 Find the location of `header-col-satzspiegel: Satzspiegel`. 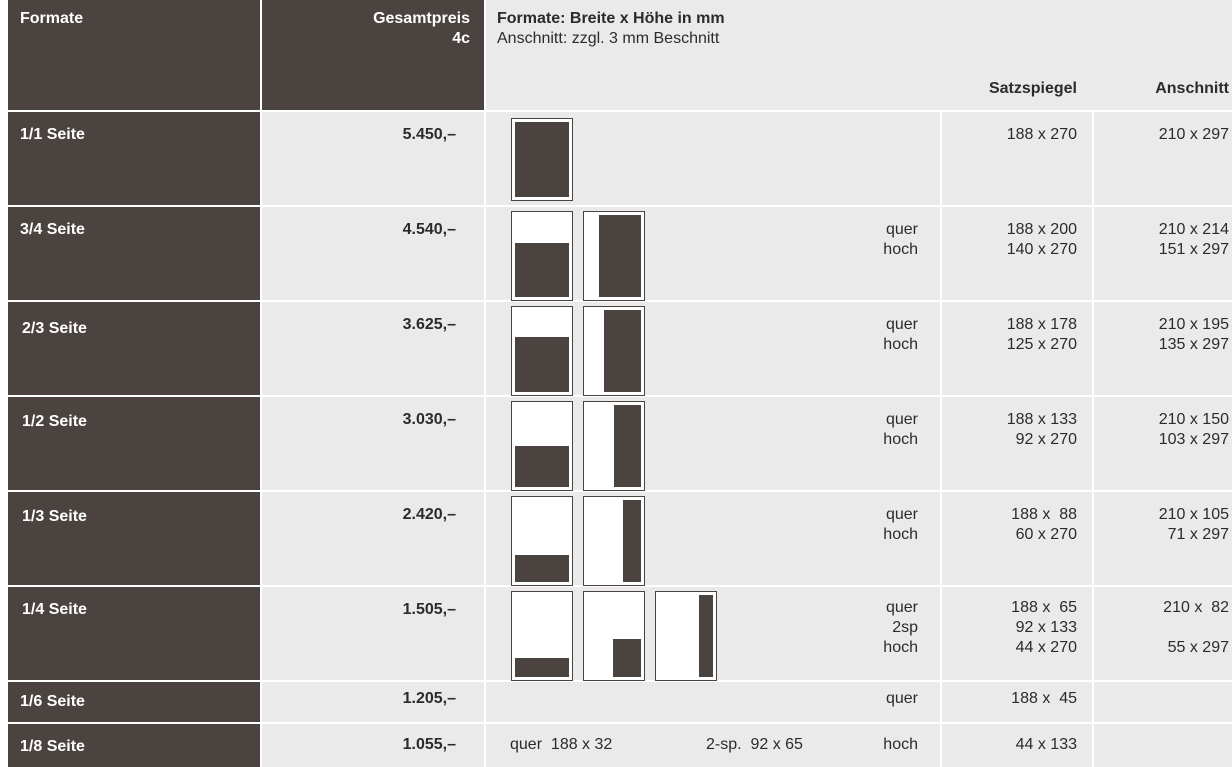

header-col-satzspiegel: Satzspiegel is located at coordinates (1032, 88).